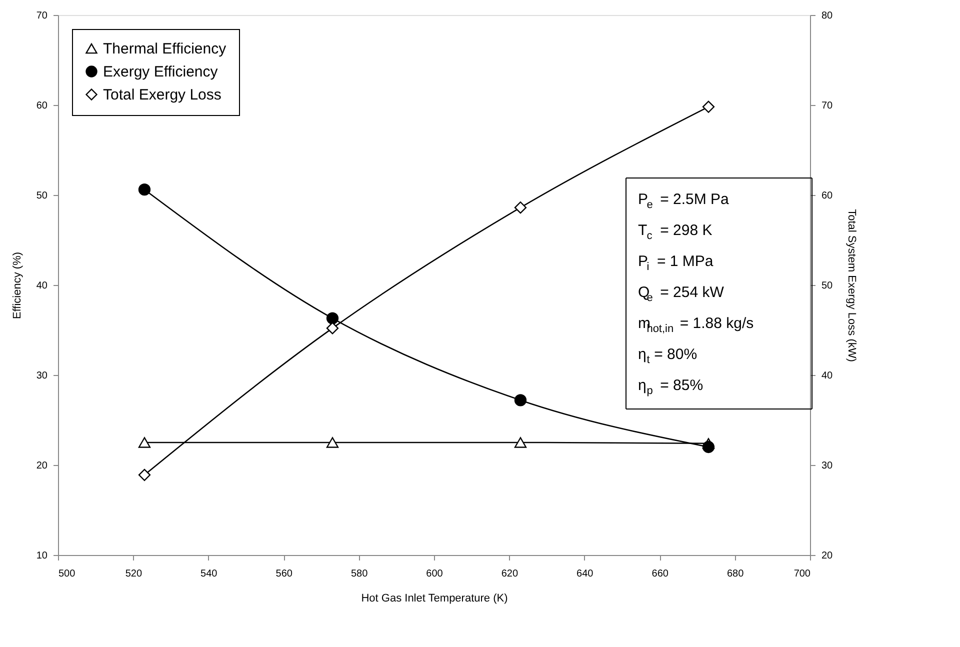 The width and height of the screenshot is (960, 647). What do you see at coordinates (852, 285) in the screenshot?
I see `y2-axis-title: Total System Exergy Loss (kW)` at bounding box center [852, 285].